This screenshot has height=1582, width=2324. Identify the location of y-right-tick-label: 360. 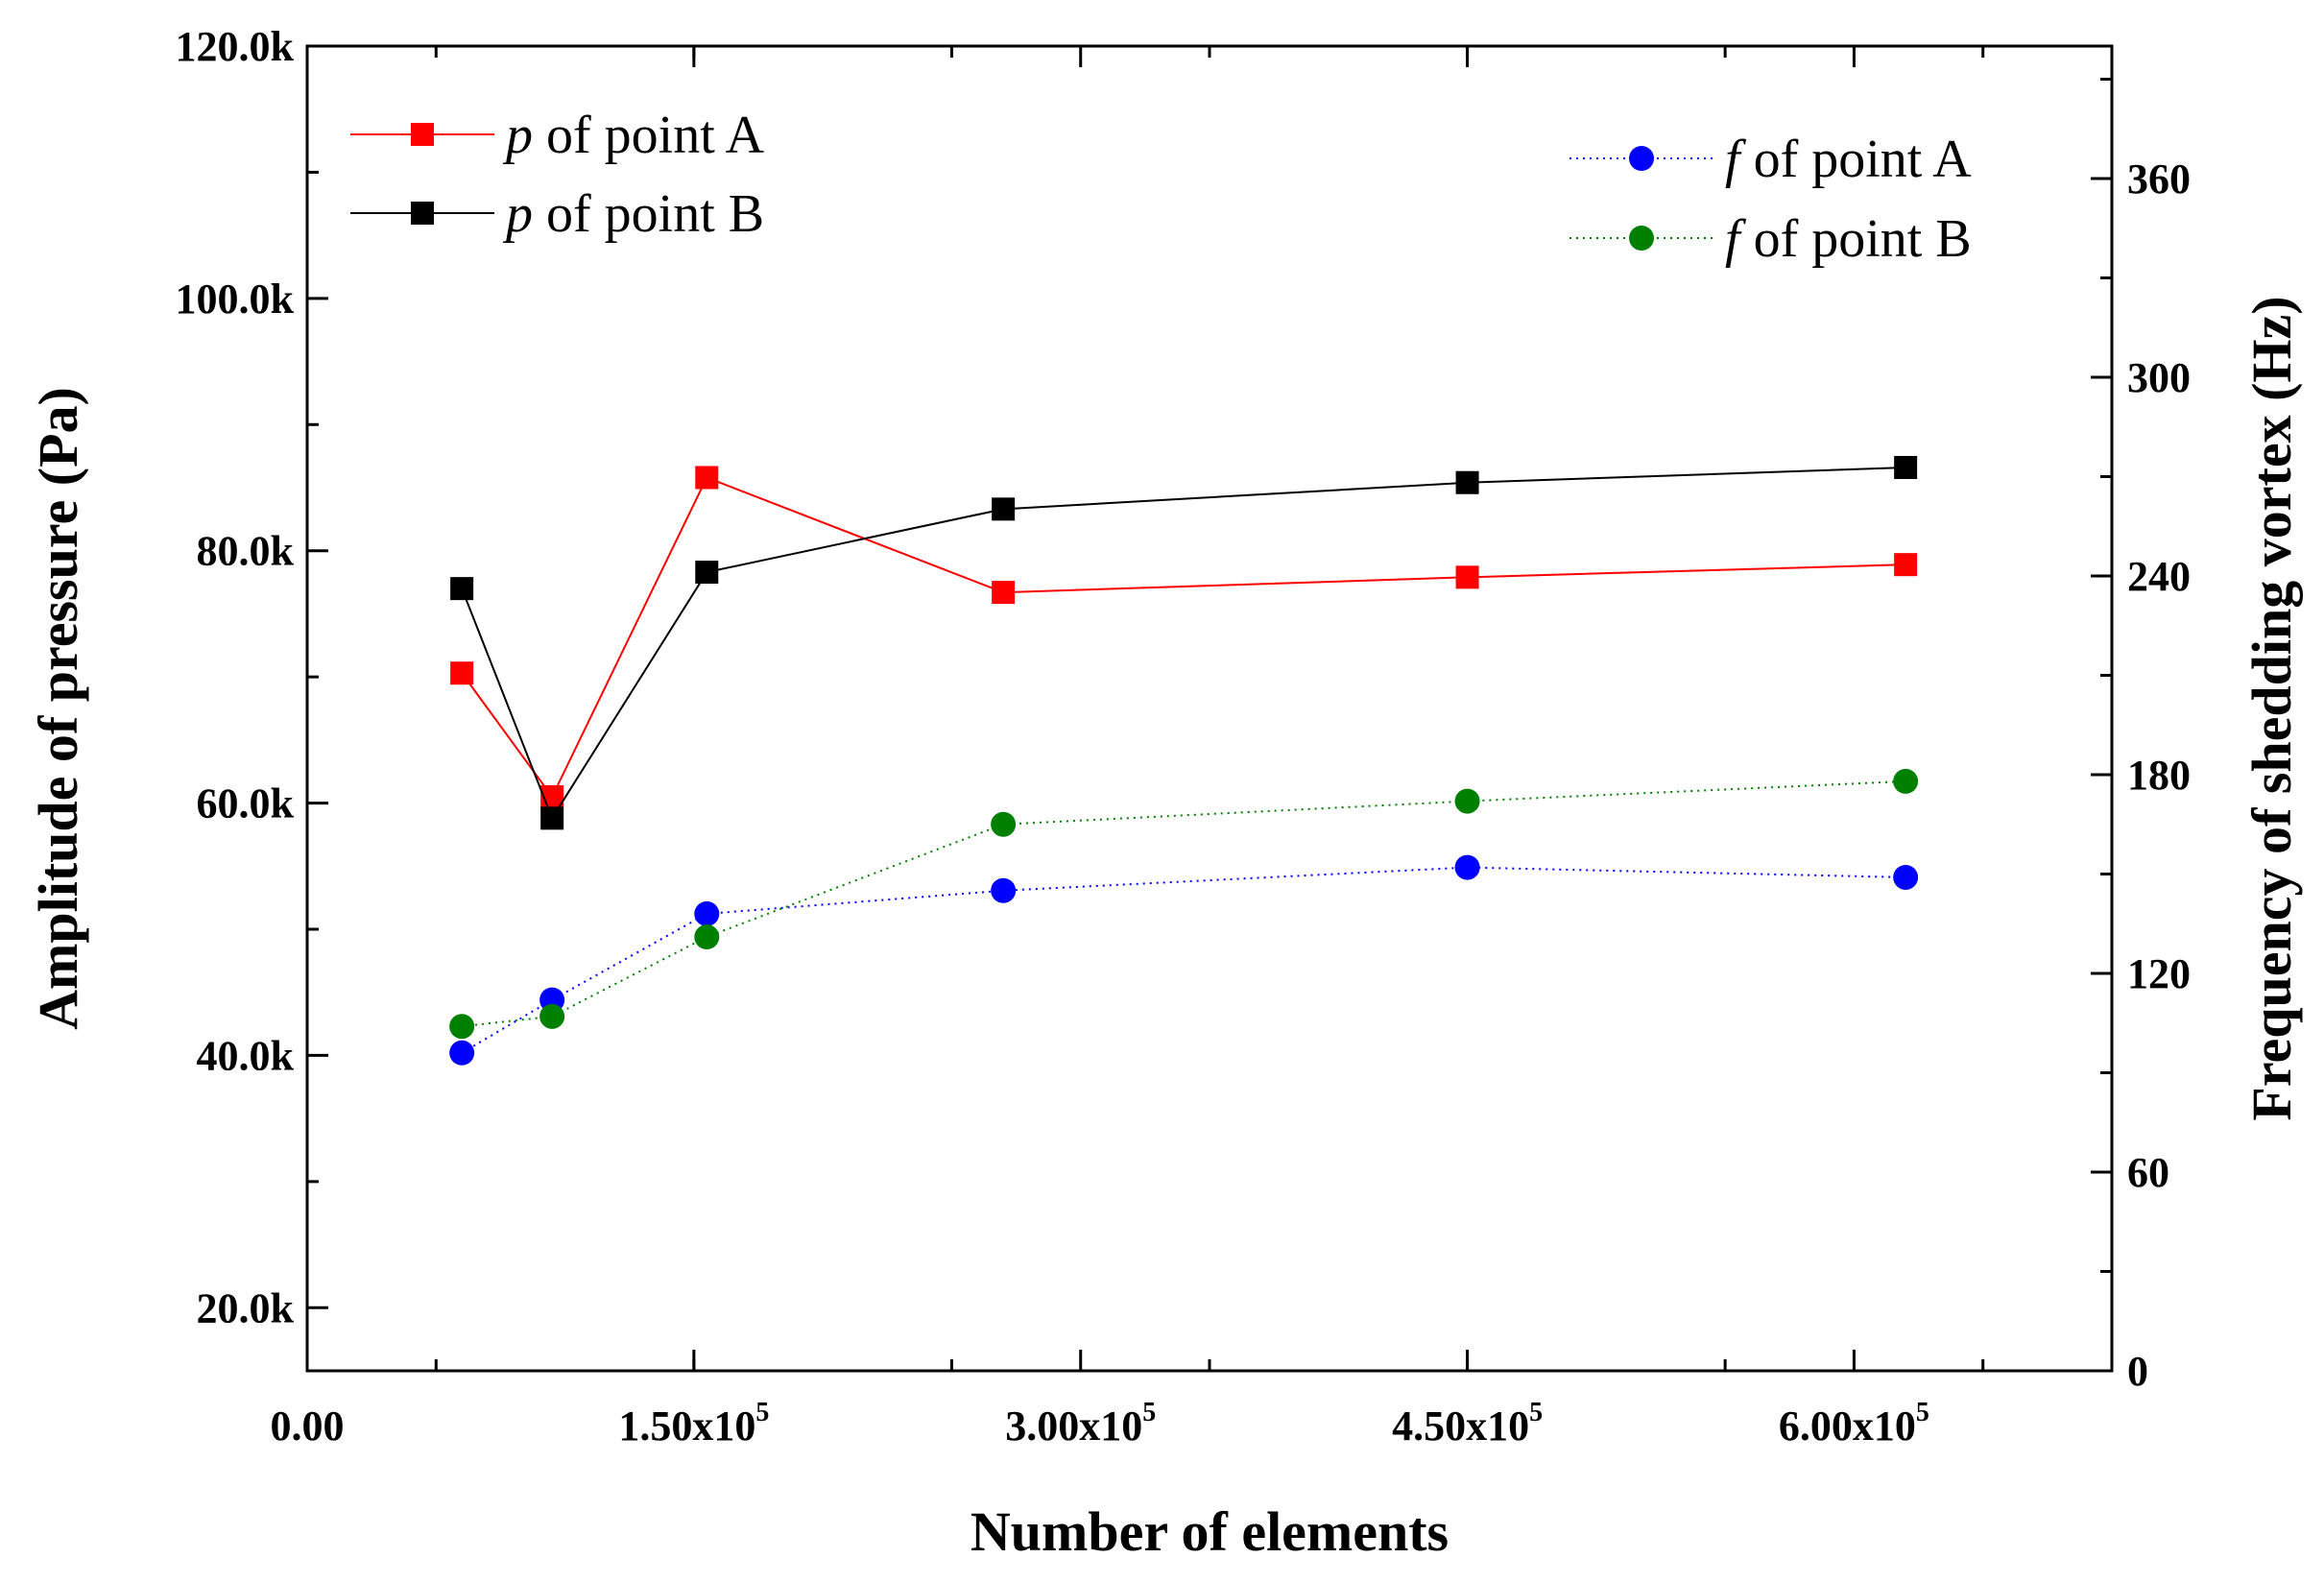
(2159, 179).